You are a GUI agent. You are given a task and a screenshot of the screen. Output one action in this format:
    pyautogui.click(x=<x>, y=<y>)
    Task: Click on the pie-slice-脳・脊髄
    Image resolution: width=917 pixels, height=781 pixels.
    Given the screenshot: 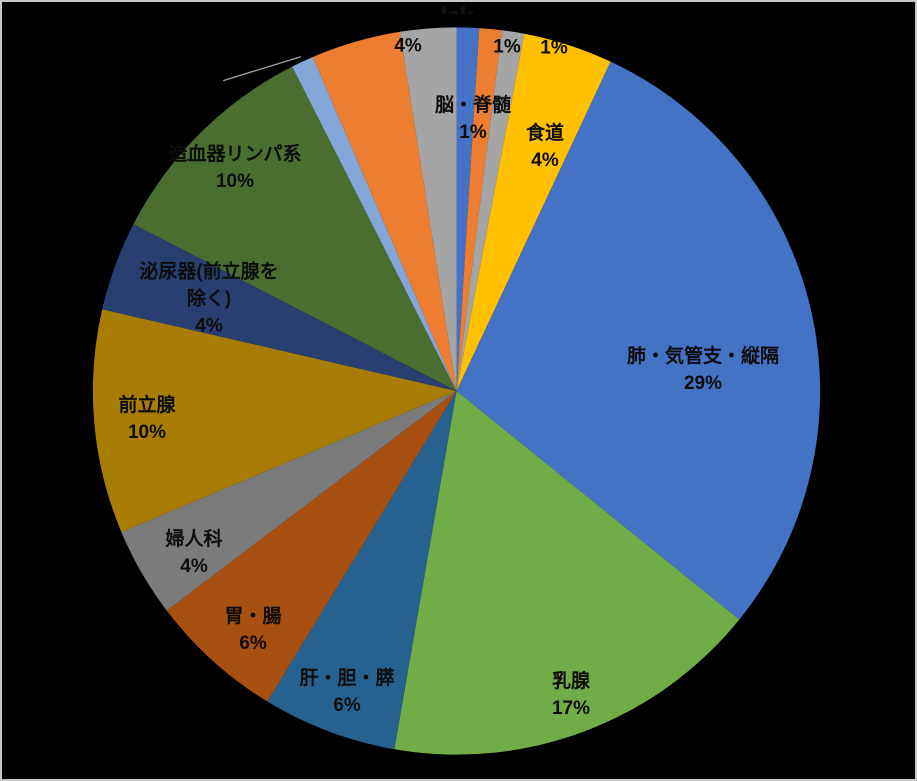 What is the action you would take?
    pyautogui.click(x=468, y=209)
    